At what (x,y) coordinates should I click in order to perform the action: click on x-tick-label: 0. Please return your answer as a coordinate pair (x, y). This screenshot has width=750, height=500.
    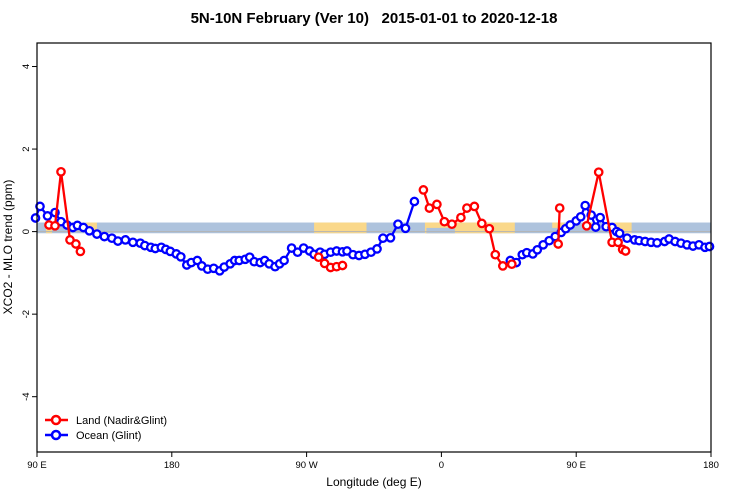
    Looking at the image, I should click on (441, 465).